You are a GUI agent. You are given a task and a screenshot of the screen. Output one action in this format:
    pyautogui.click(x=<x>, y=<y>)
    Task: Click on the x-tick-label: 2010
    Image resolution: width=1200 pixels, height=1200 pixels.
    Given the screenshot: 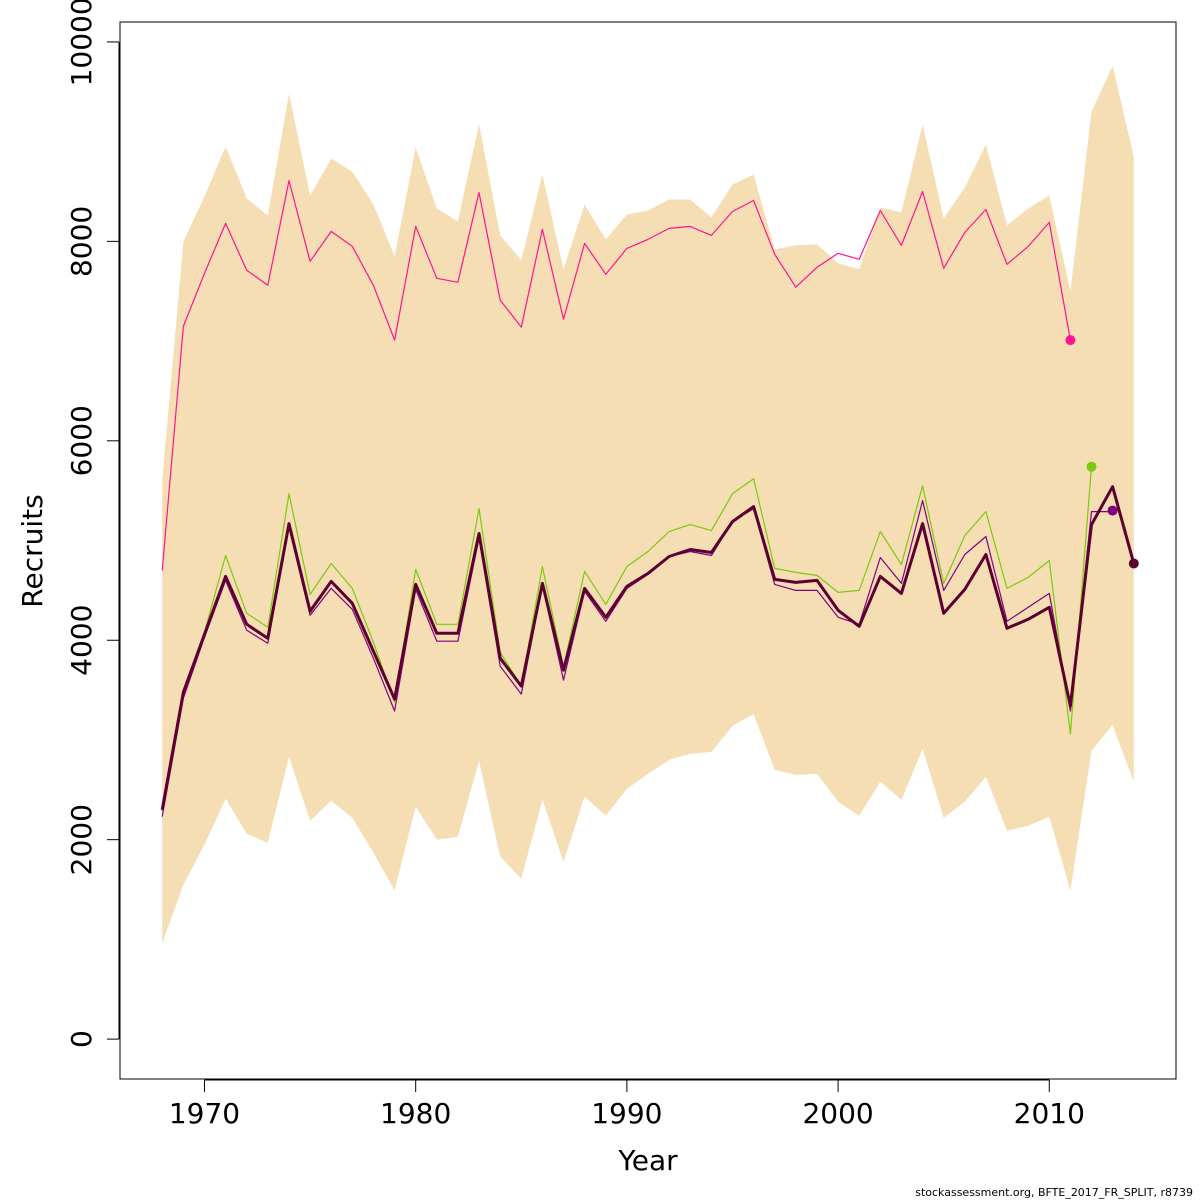 What is the action you would take?
    pyautogui.click(x=1049, y=1113)
    